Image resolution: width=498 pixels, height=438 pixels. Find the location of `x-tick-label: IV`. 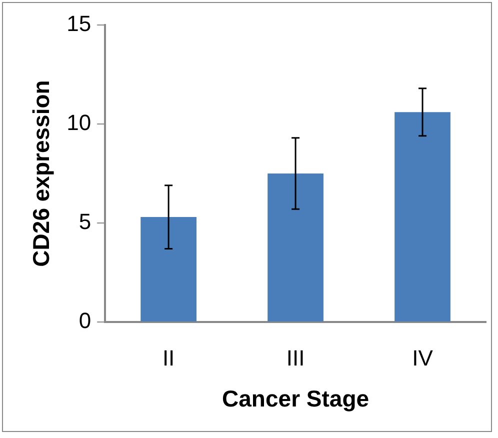

x-tick-label: IV is located at coordinates (423, 357).